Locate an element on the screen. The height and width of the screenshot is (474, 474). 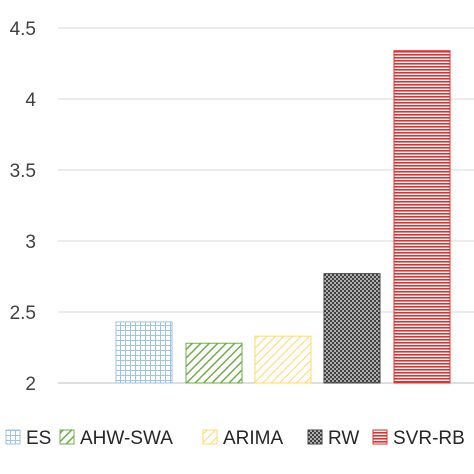
legend-item-rw: RW is located at coordinates (333, 438).